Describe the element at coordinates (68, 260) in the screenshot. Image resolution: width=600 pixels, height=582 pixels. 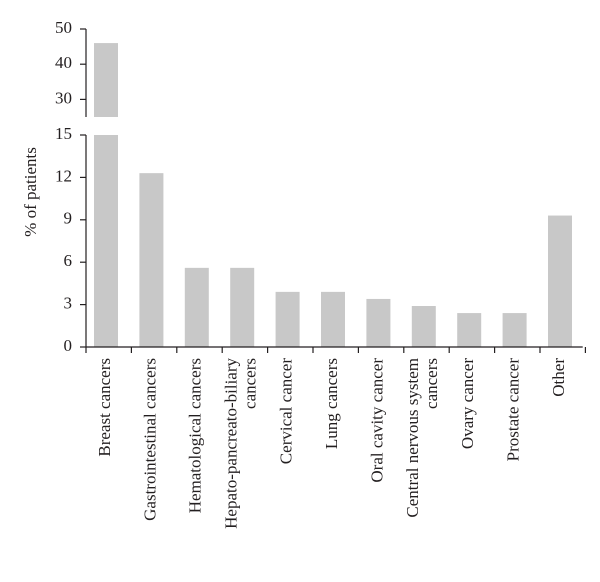
I see `y-tick-label: 6` at that location.